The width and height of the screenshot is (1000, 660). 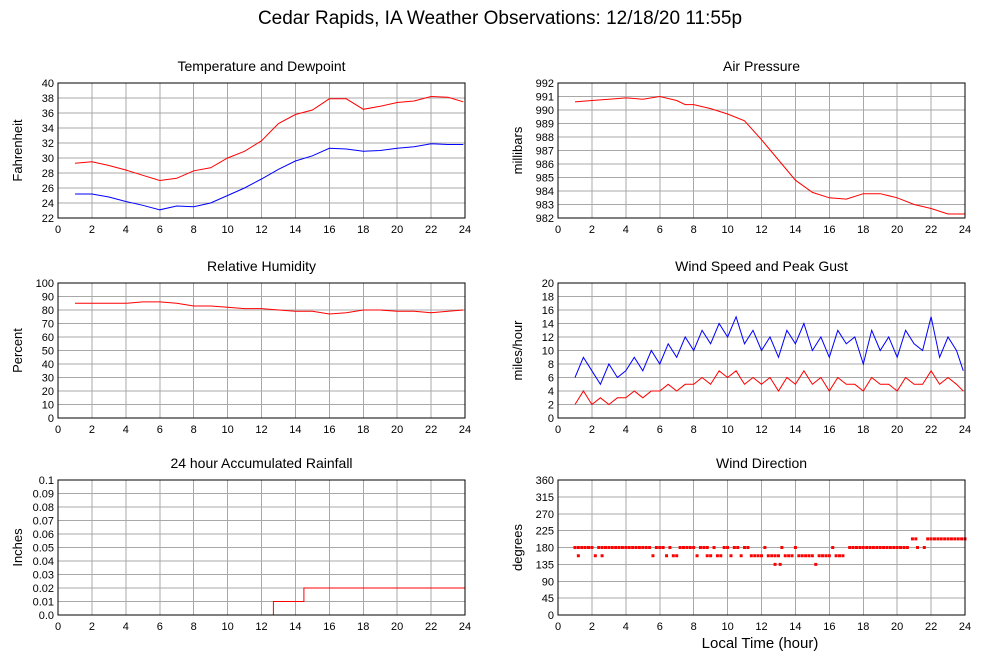 I want to click on y-tick-label: 40, so click(x=48, y=84).